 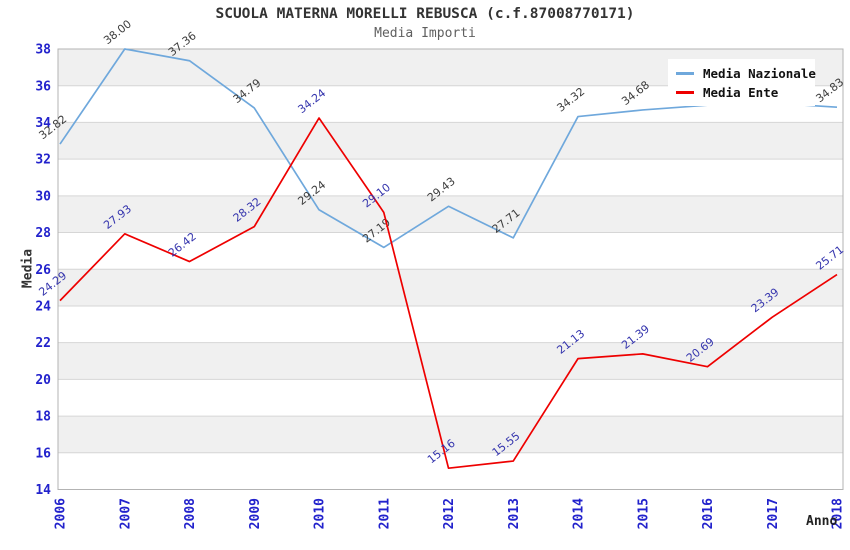 I want to click on y-tick-label: 32, so click(x=43, y=160).